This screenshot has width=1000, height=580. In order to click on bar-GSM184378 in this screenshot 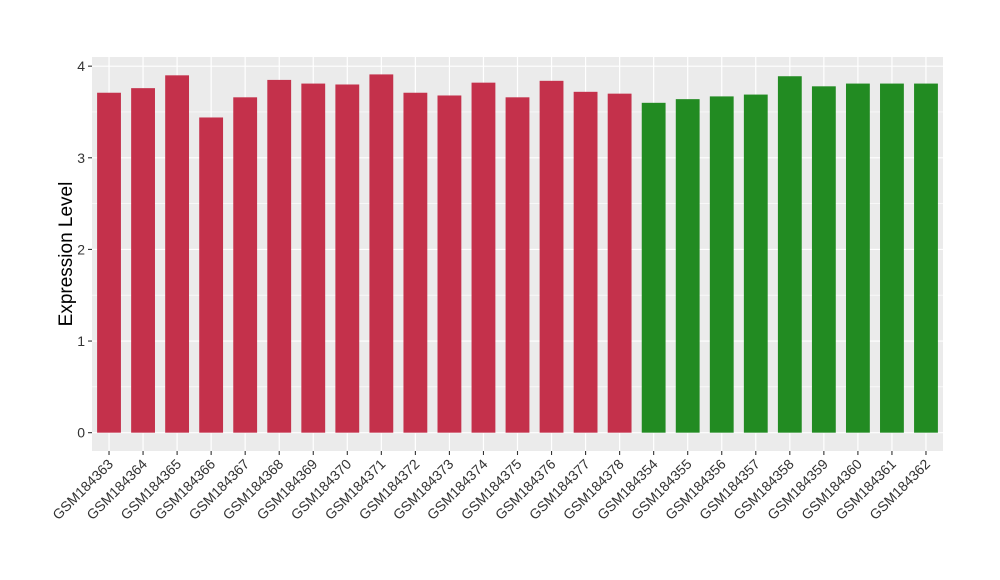, I will do `click(619, 263)`.